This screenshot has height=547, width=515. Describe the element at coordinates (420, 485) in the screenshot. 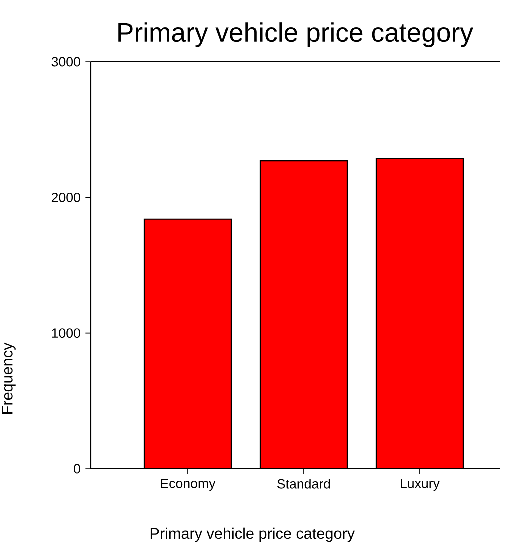

I see `x-tick-label: Luxury` at that location.